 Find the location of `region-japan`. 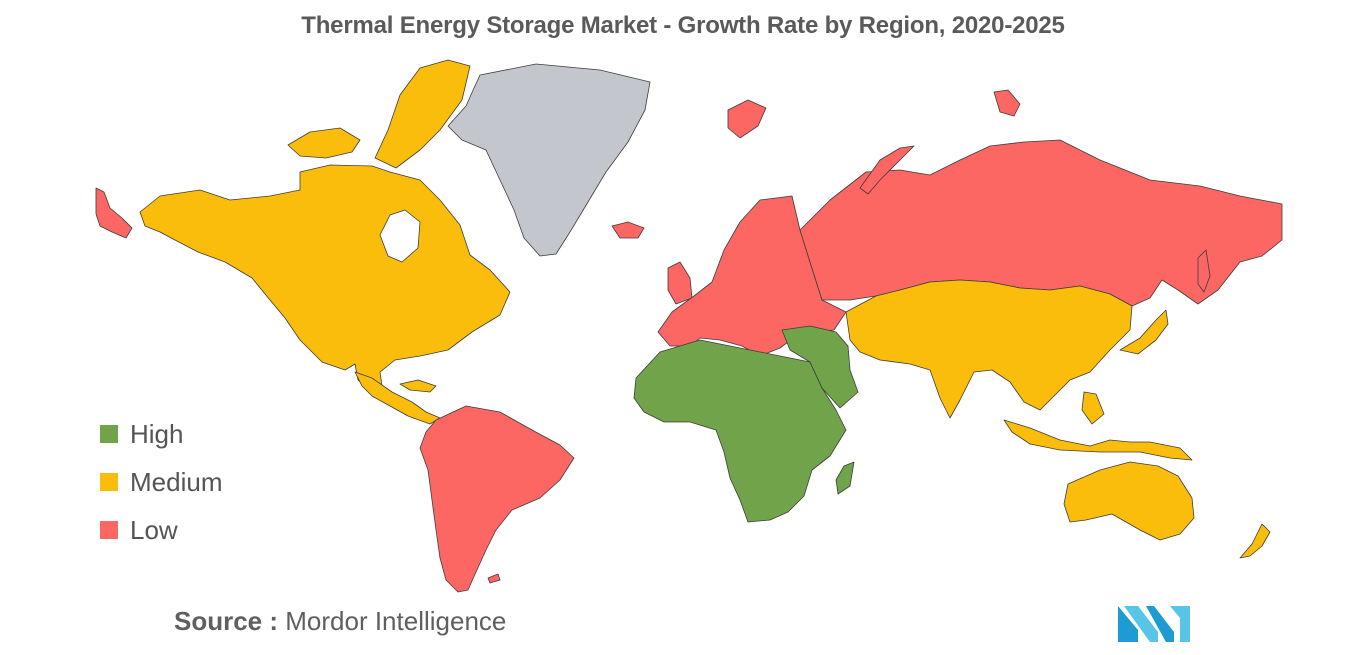

region-japan is located at coordinates (1144, 332).